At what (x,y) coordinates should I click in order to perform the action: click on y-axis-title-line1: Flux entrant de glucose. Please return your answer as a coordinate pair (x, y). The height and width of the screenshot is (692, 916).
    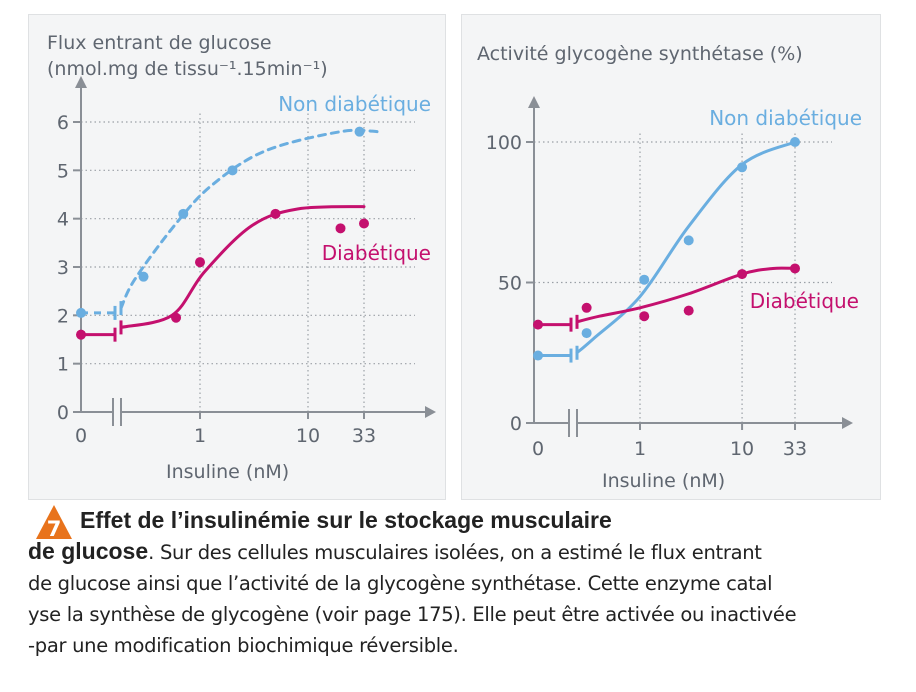
    Looking at the image, I should click on (159, 43).